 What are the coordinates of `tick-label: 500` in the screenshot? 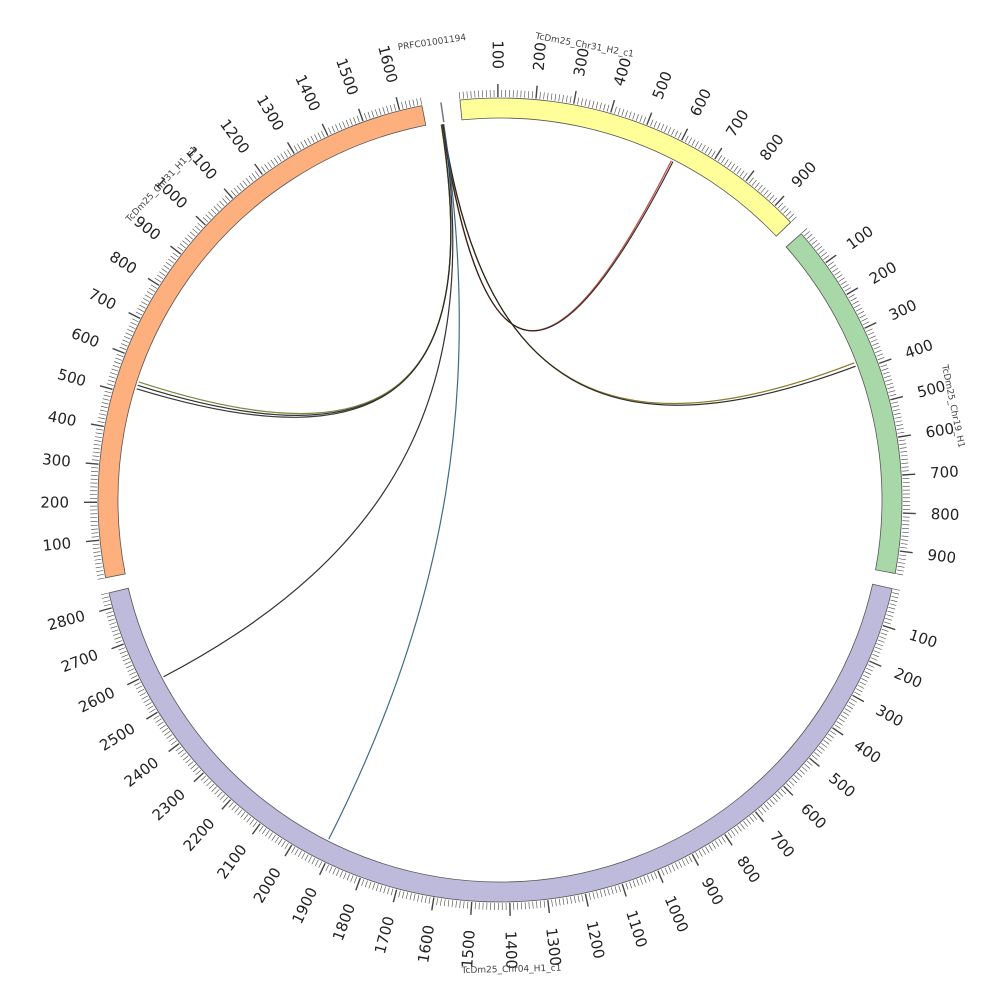 It's located at (662, 85).